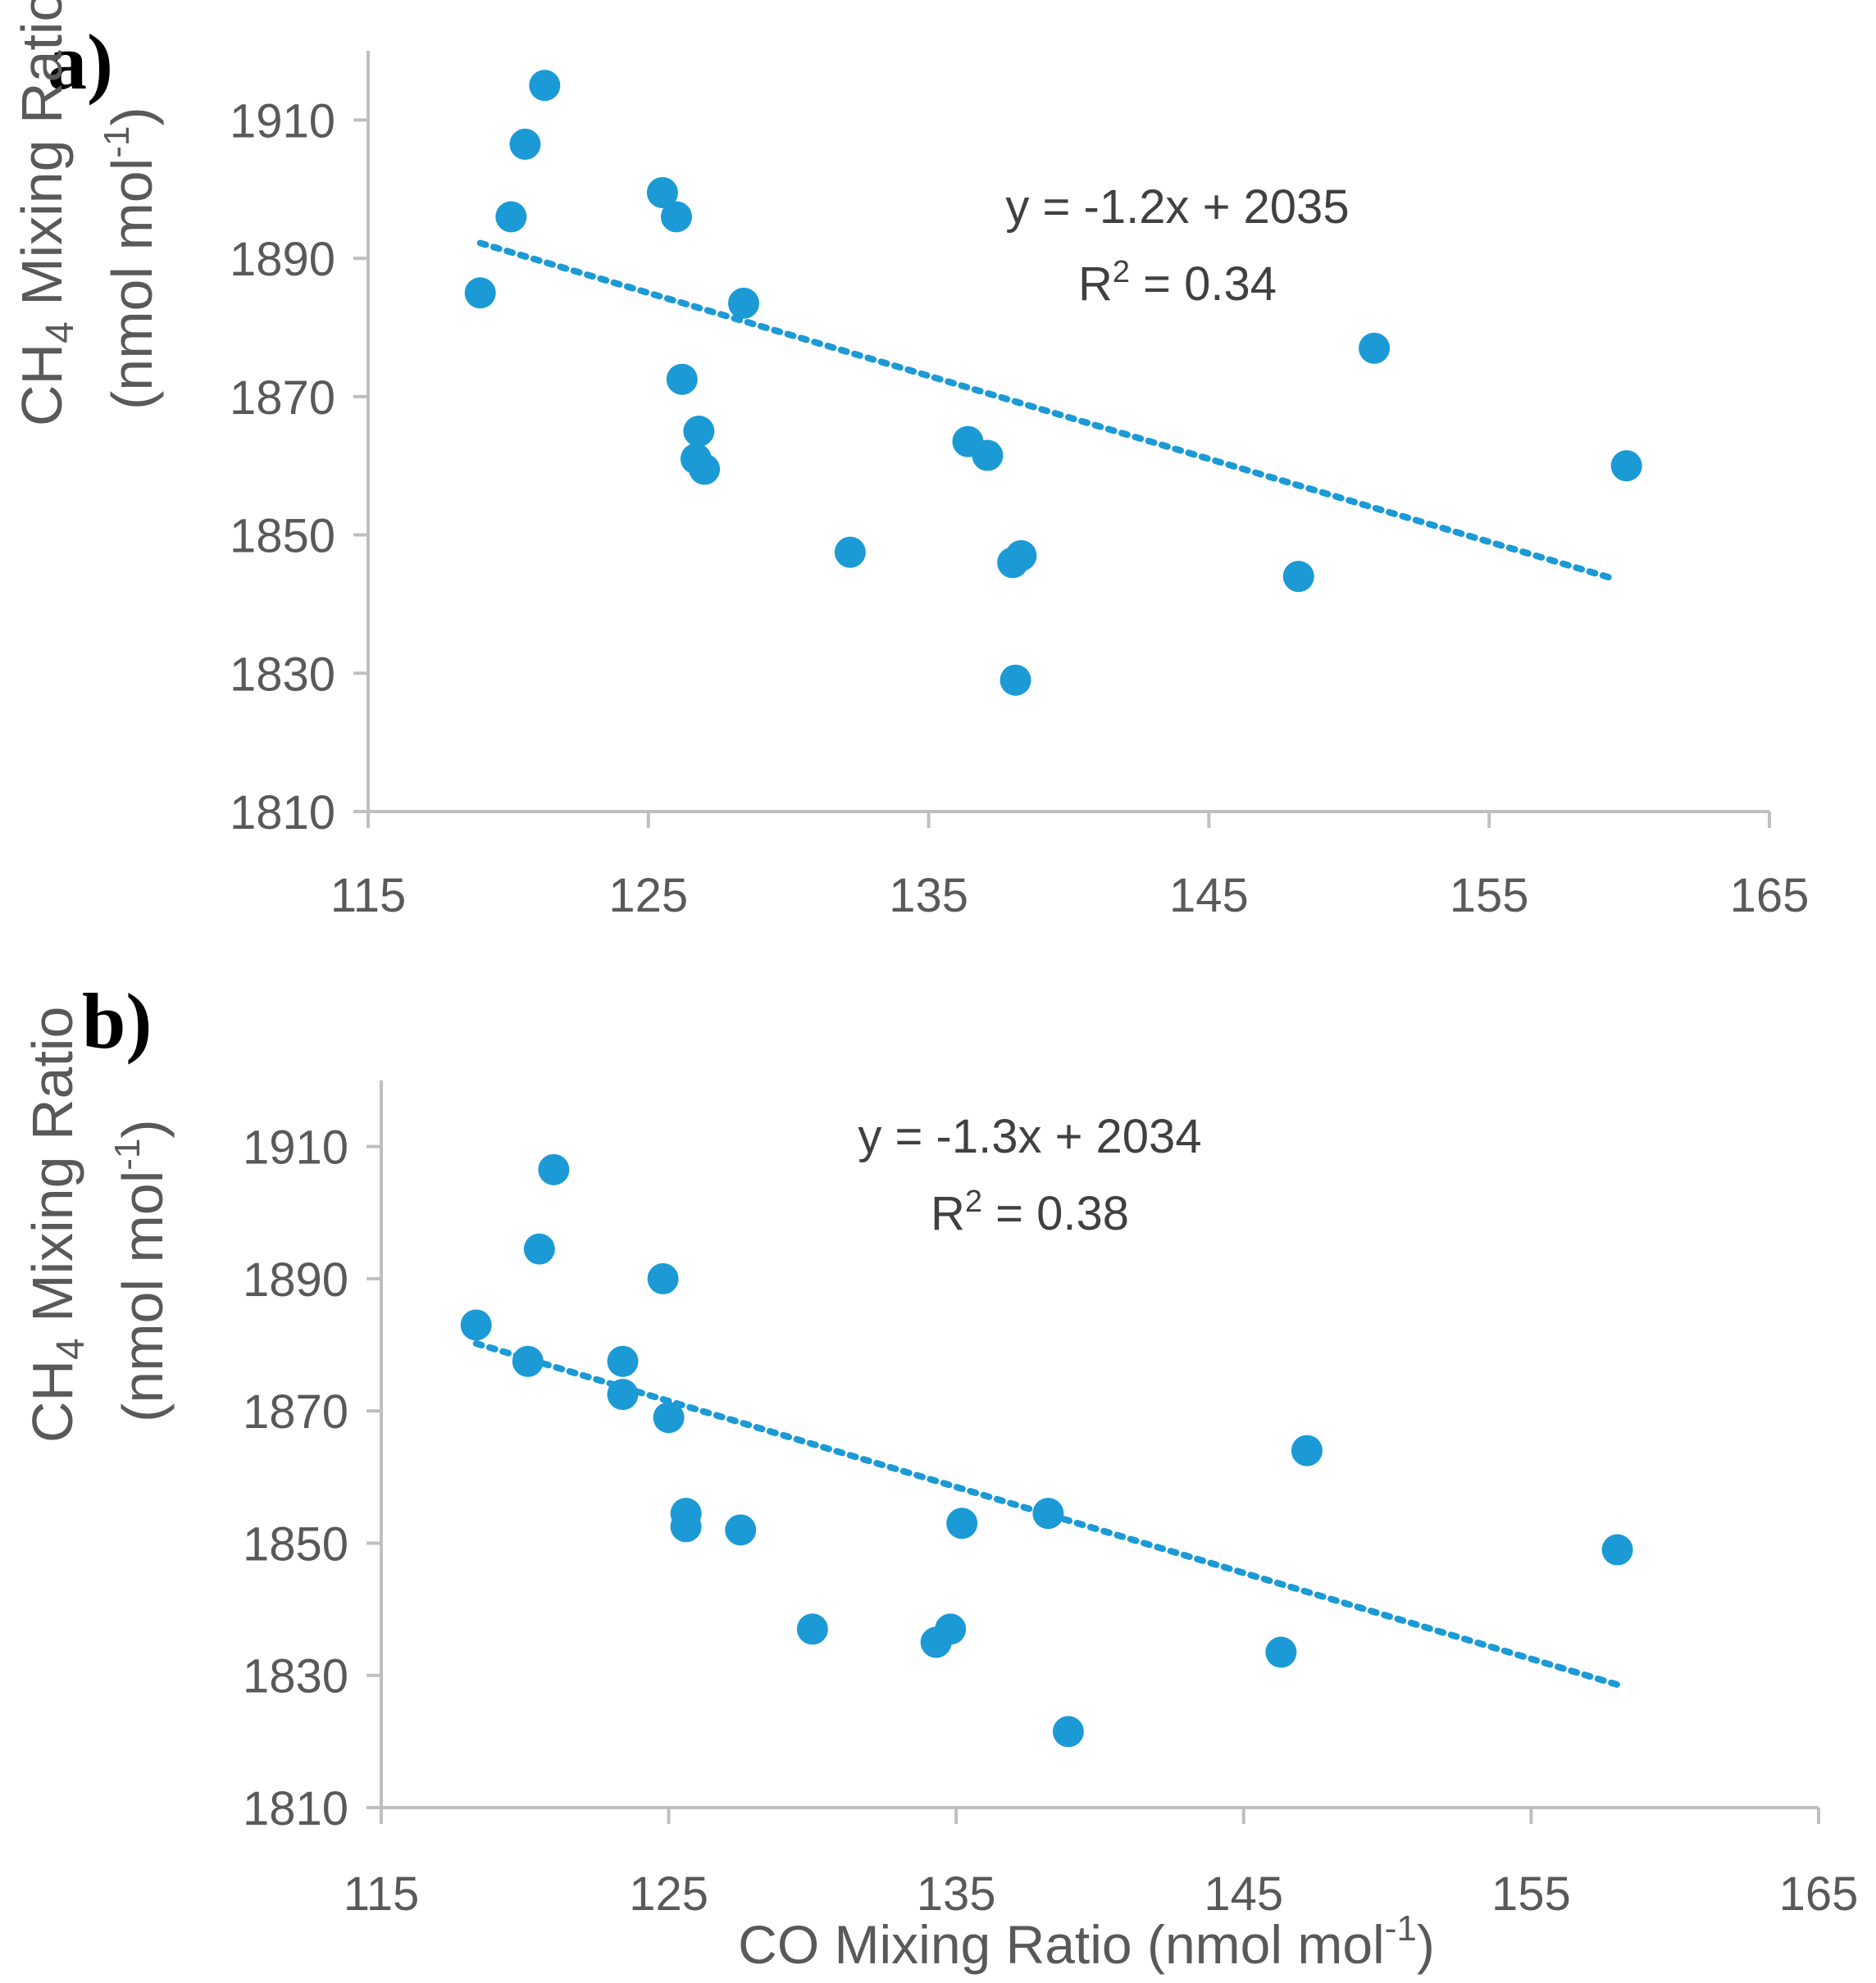 Image resolution: width=1876 pixels, height=1983 pixels. What do you see at coordinates (1770, 895) in the screenshot?
I see `panel-a-x-tick-label: 165` at bounding box center [1770, 895].